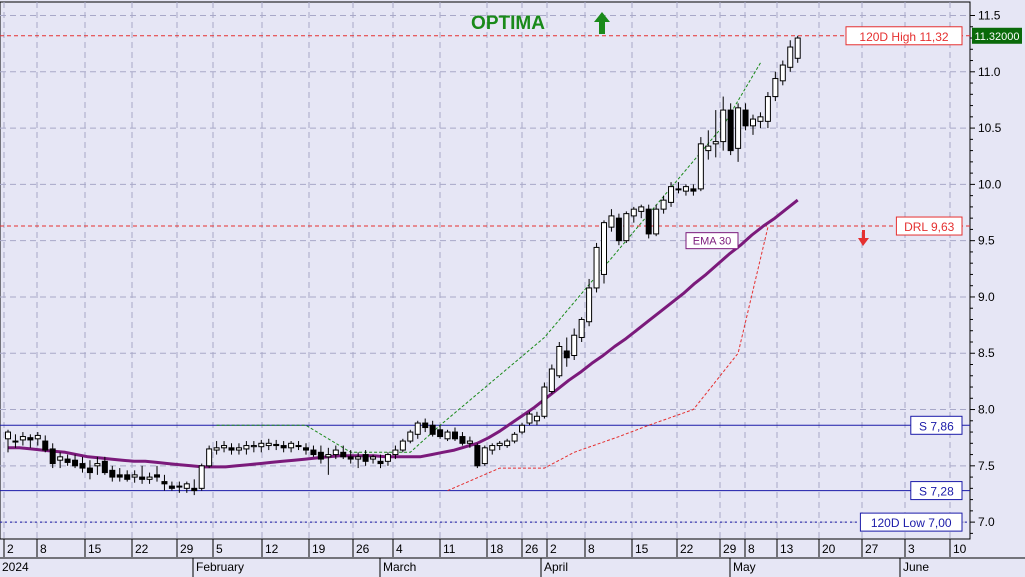 Image resolution: width=1025 pixels, height=577 pixels. Describe the element at coordinates (929, 227) in the screenshot. I see `level-label: DRL 9,63` at that location.